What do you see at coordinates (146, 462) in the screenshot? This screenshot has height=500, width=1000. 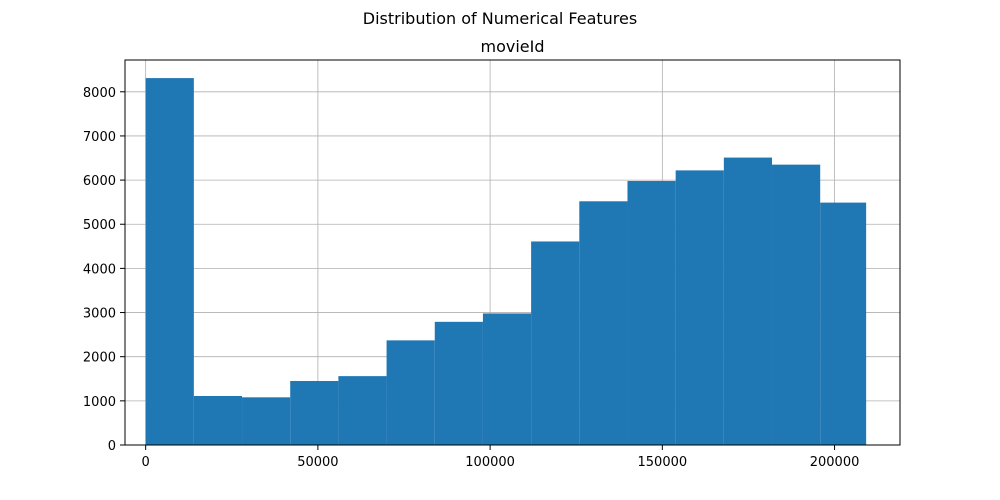 I see `x-tick-label-0: 0` at bounding box center [146, 462].